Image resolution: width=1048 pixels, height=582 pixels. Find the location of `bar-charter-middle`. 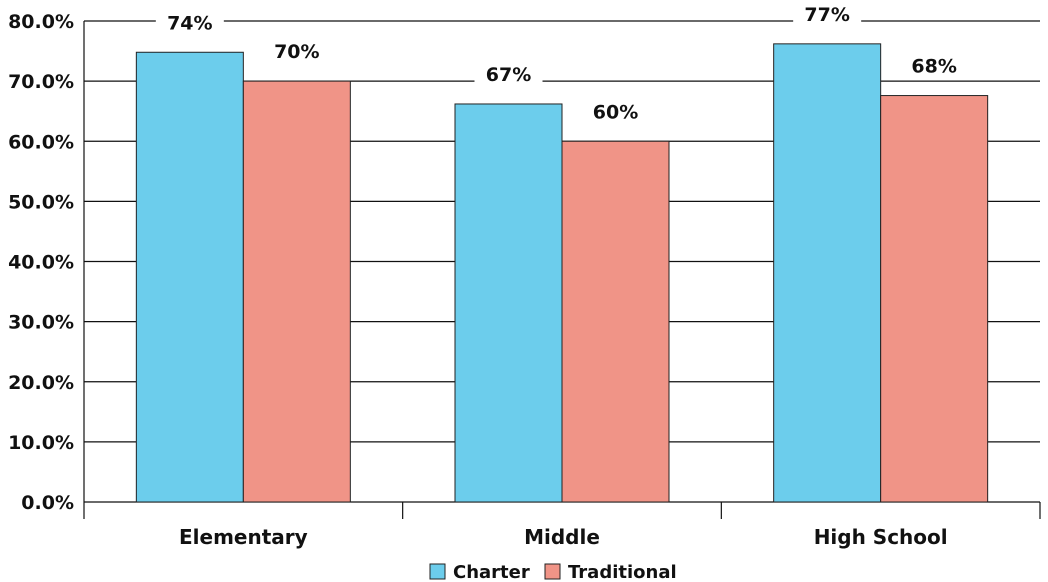

bar-charter-middle is located at coordinates (508, 303).